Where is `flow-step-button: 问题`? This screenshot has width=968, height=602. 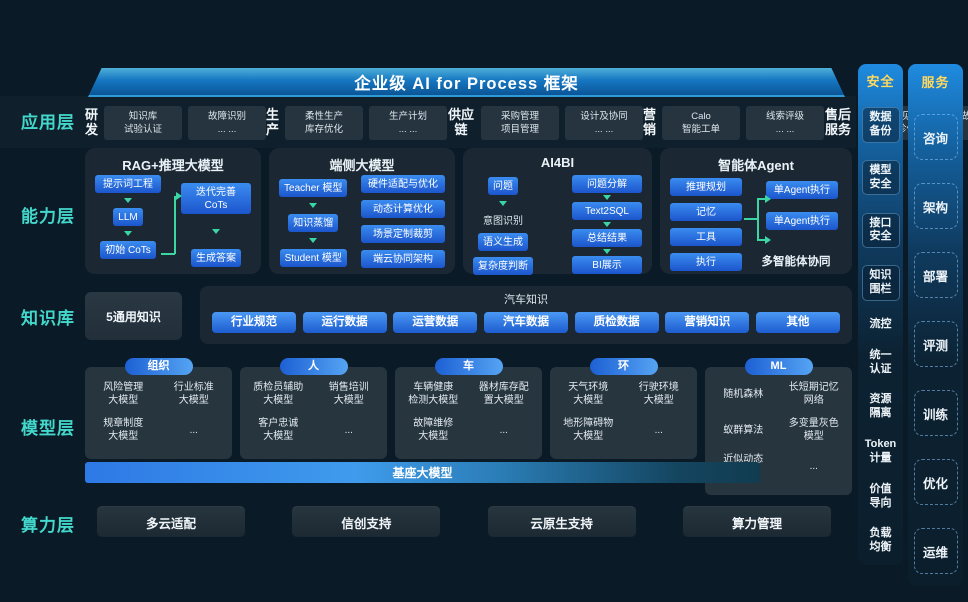
flow-step-button: 问题 is located at coordinates (503, 186).